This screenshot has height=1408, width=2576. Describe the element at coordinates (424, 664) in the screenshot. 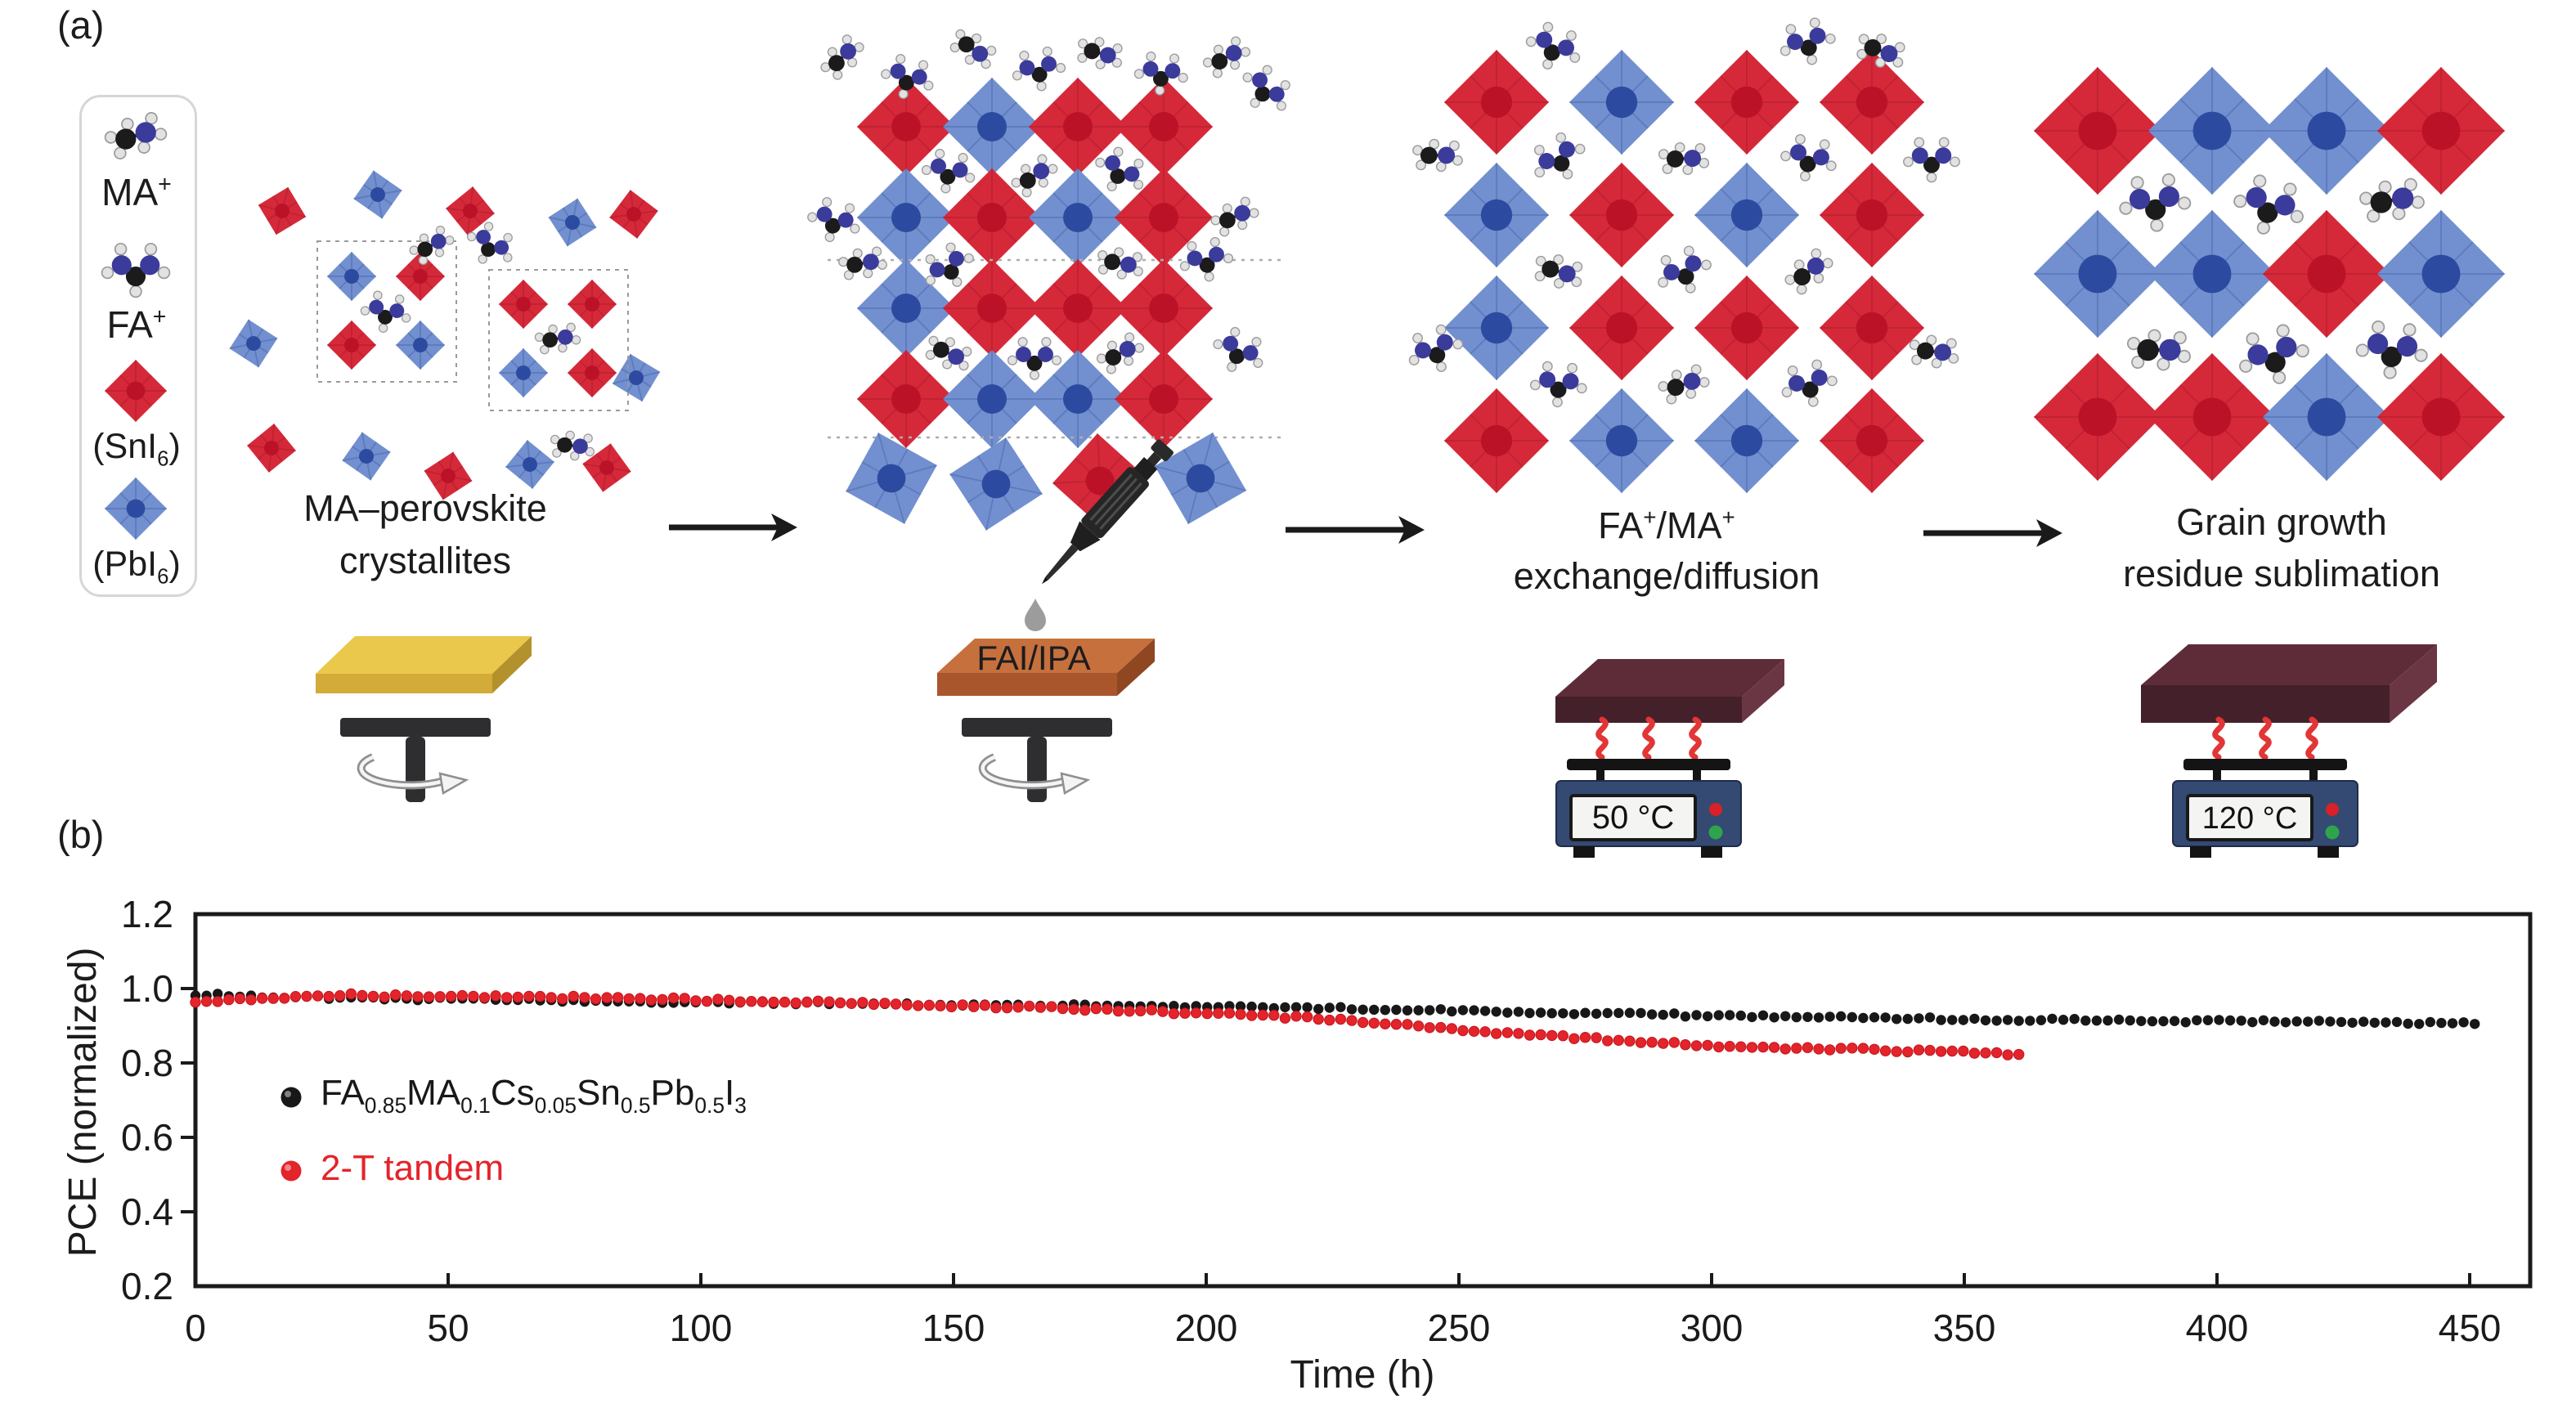

I see `yellow-substrate-slab` at that location.